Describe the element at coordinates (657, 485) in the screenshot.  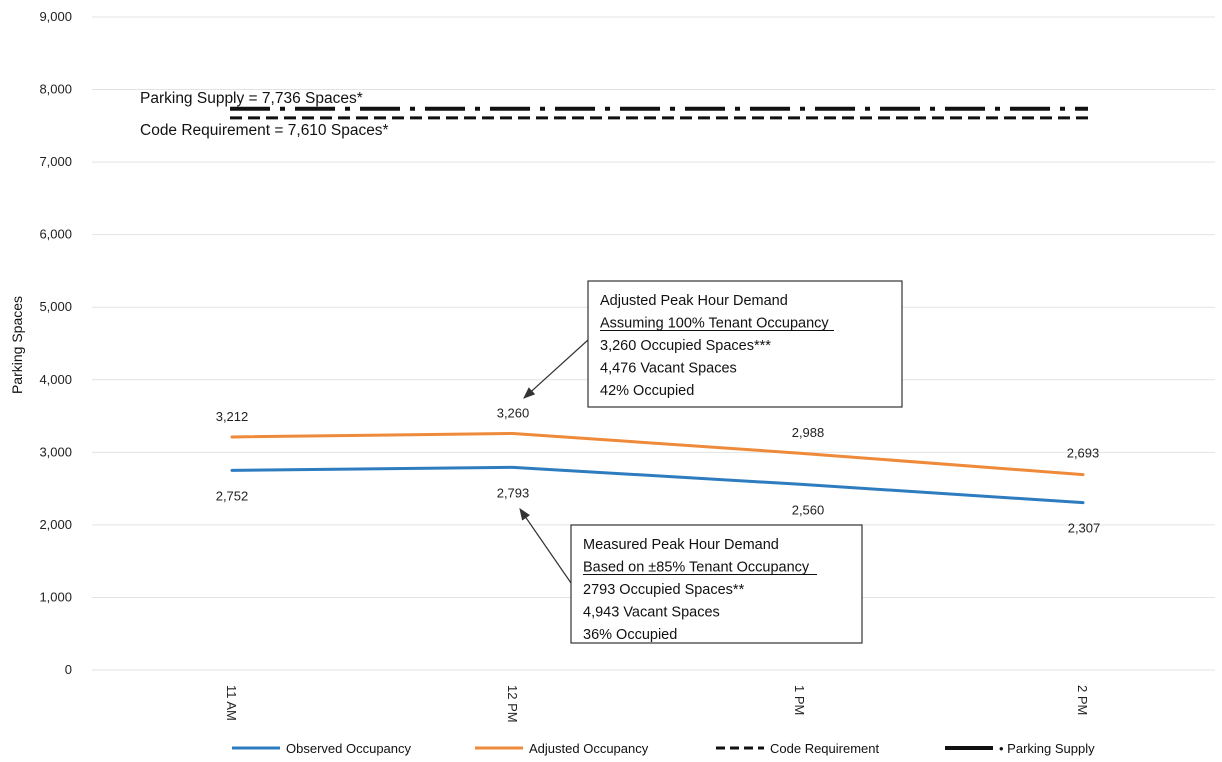
I see `observed-occupancy-line` at that location.